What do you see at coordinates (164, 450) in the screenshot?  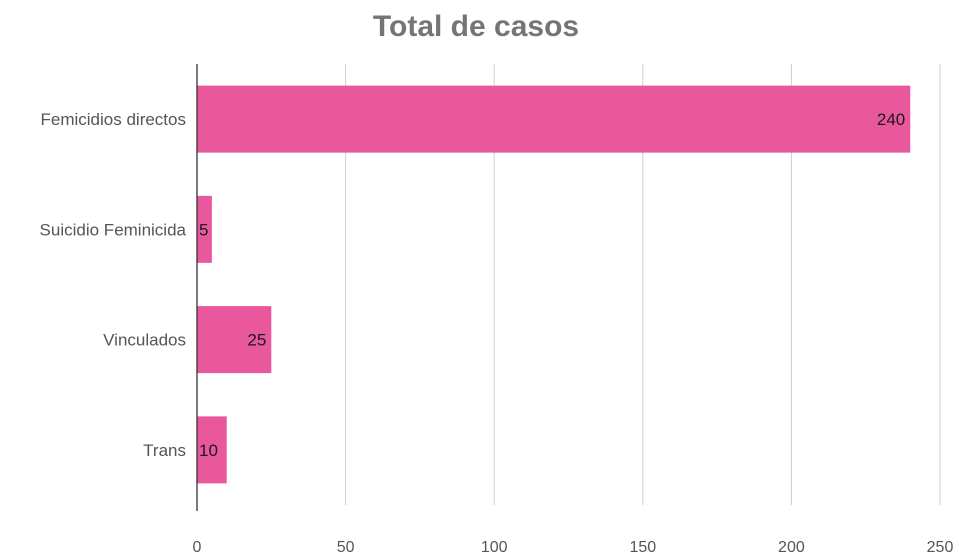 I see `category-label-3: Trans` at bounding box center [164, 450].